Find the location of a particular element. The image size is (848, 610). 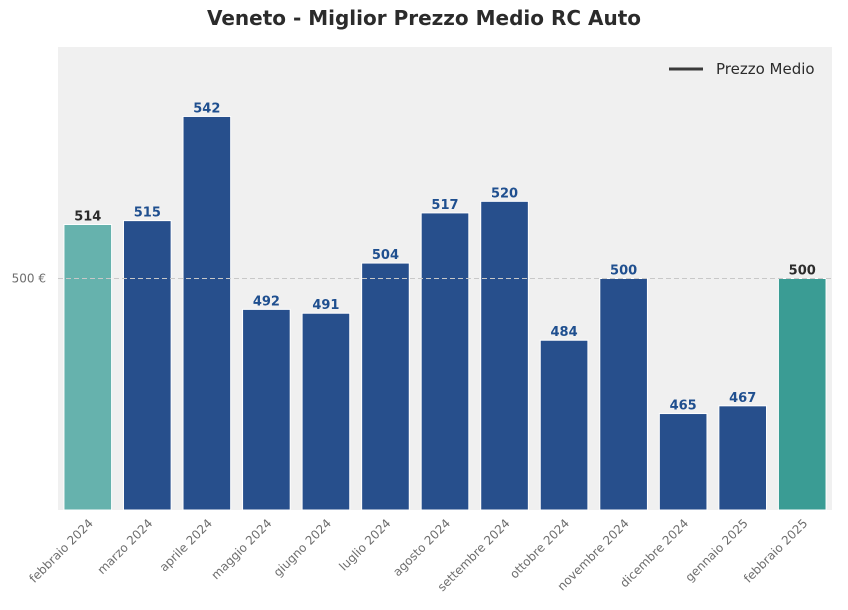

x-tick-label: aprile 2024 is located at coordinates (186, 545).